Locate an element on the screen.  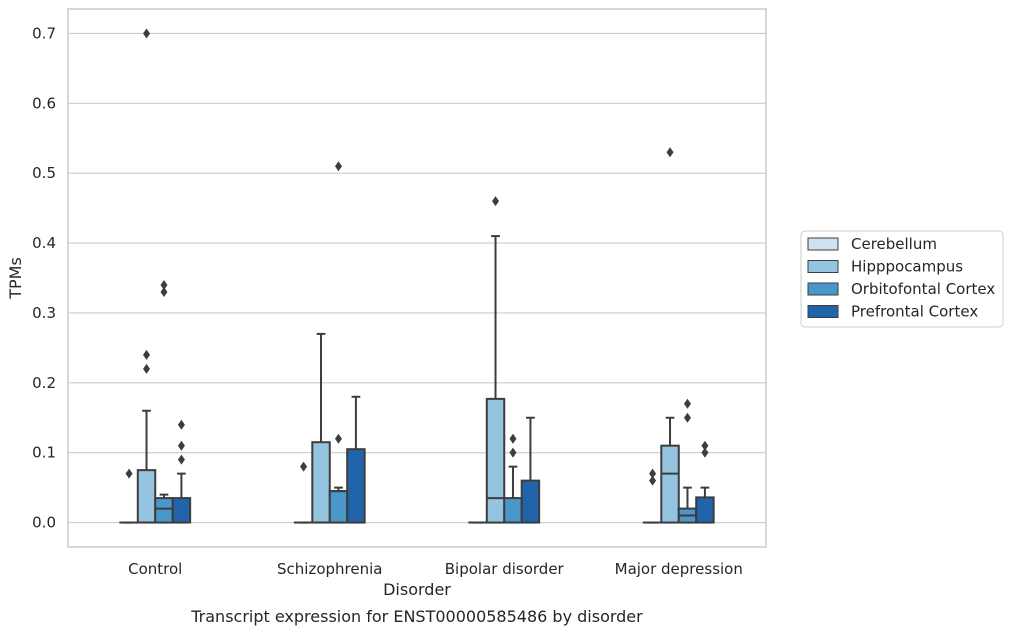
legend-item: Cerebellum is located at coordinates (872, 244).